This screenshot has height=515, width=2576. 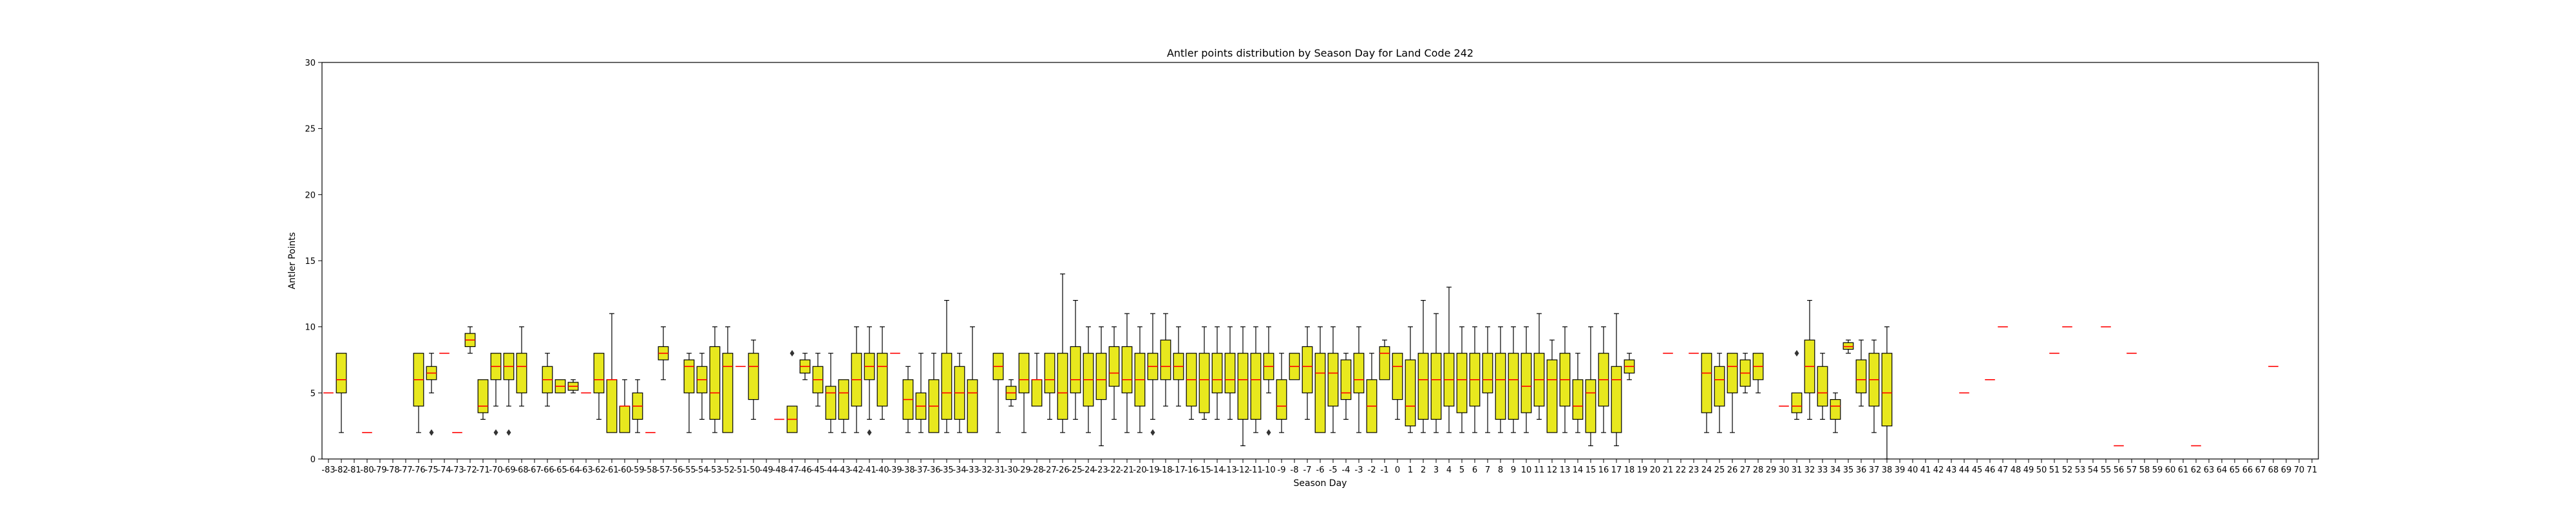 I want to click on x-tick-label: 58, so click(x=2144, y=470).